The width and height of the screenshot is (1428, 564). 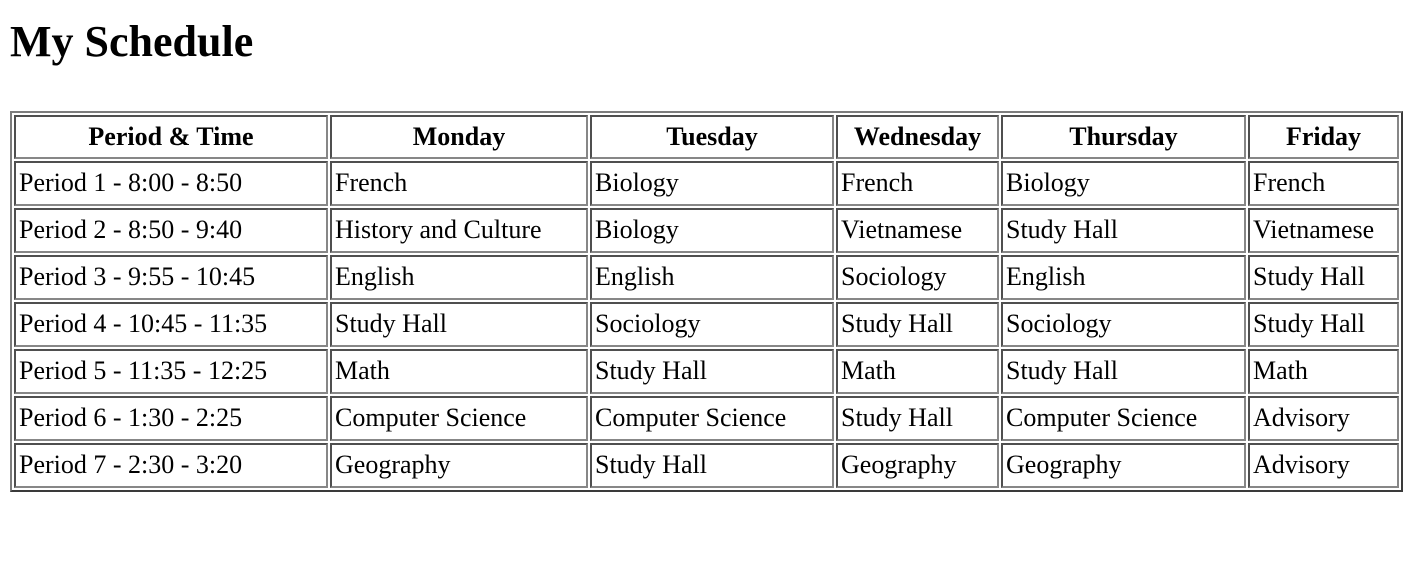 I want to click on class-cell: History and Culture, so click(x=459, y=231).